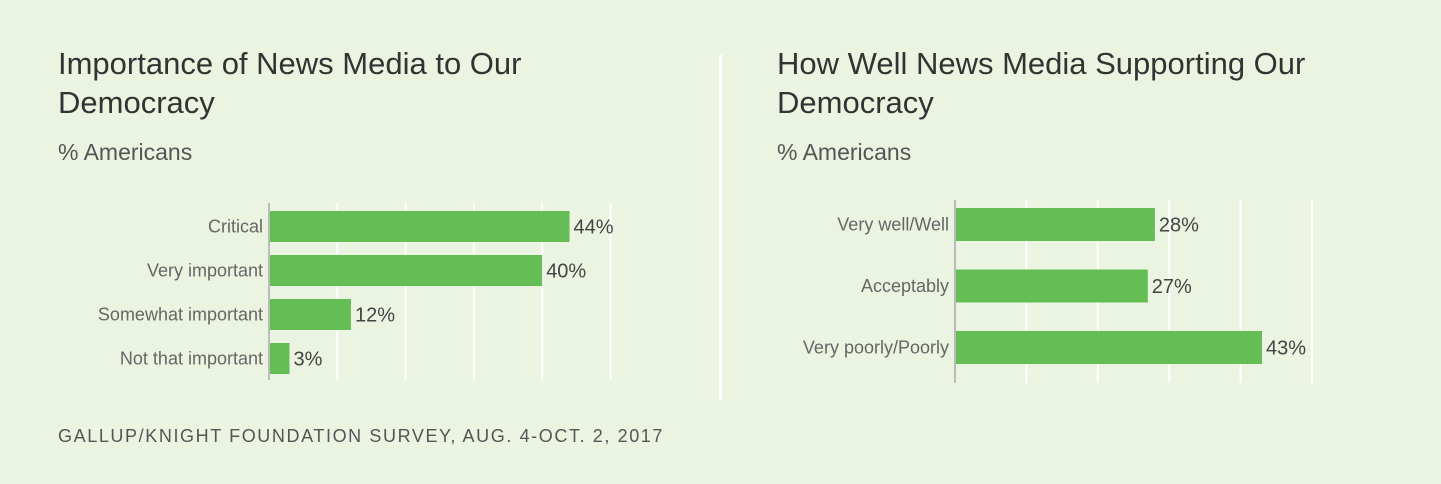 The width and height of the screenshot is (1441, 484). I want to click on left-chart-subtitle: % Americans, so click(125, 152).